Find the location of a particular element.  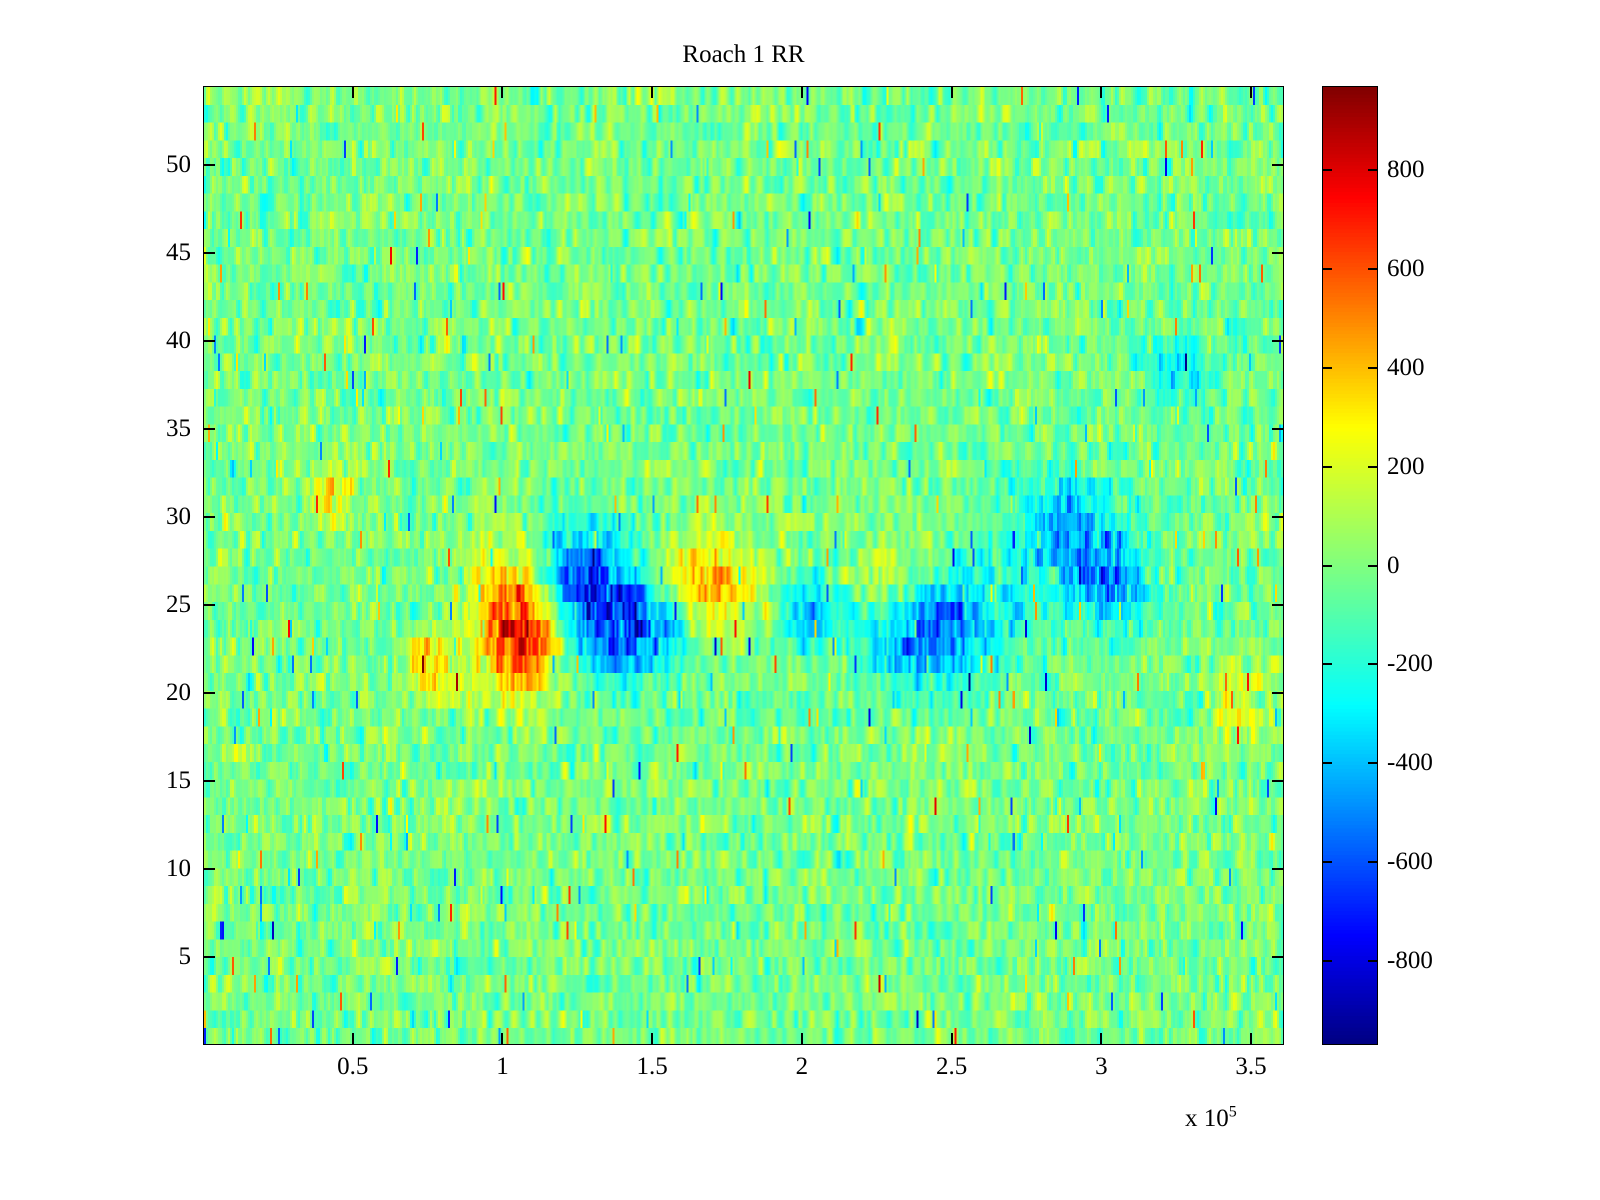

x-axis-tick-label: 2 is located at coordinates (802, 1066).